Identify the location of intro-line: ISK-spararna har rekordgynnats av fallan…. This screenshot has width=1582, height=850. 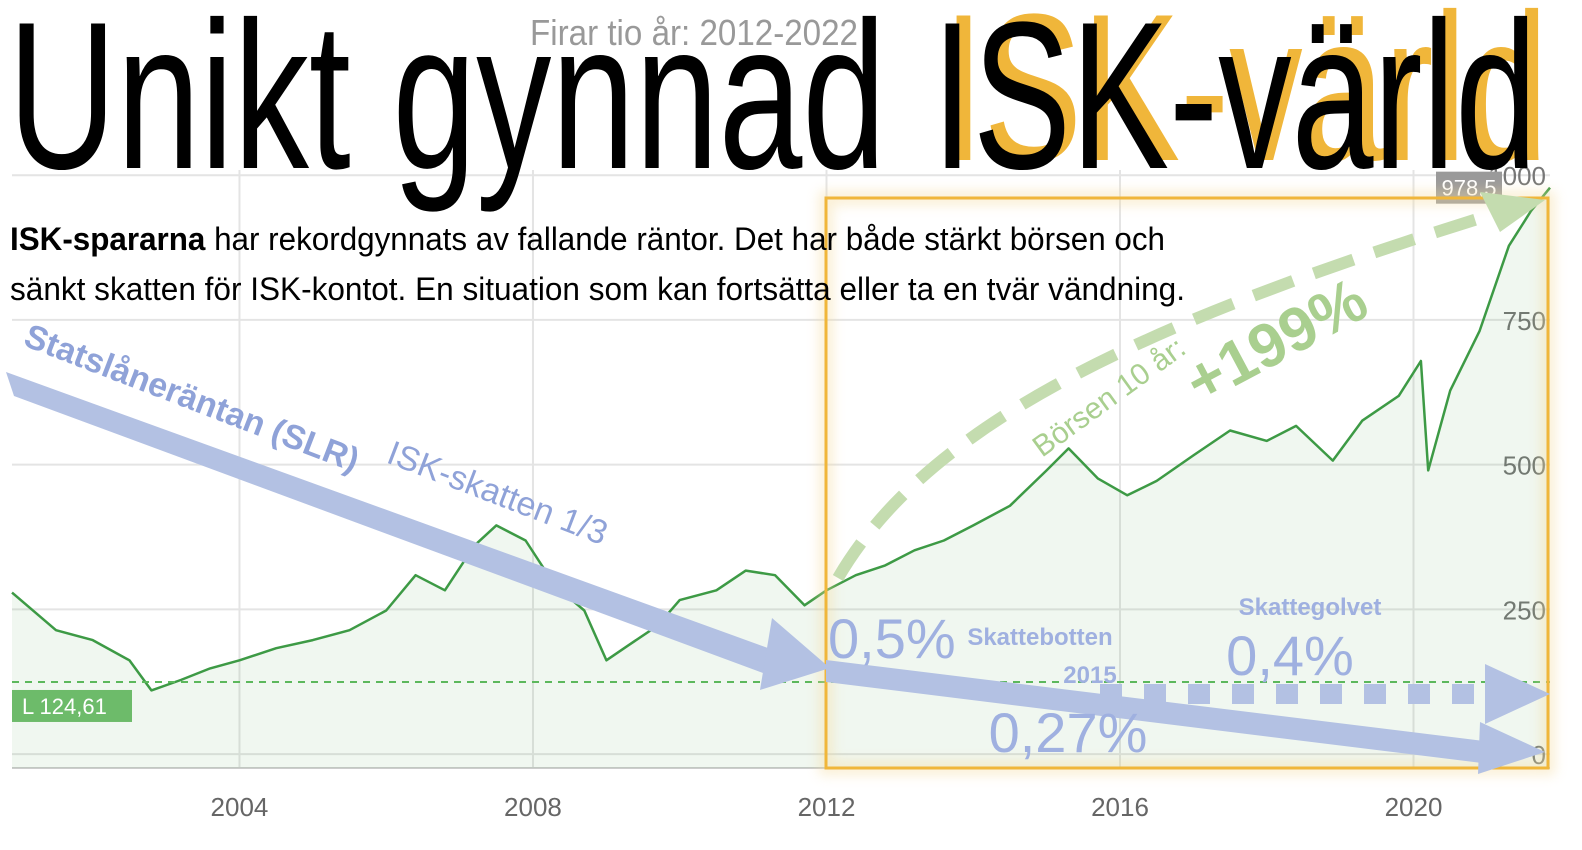
(587, 239).